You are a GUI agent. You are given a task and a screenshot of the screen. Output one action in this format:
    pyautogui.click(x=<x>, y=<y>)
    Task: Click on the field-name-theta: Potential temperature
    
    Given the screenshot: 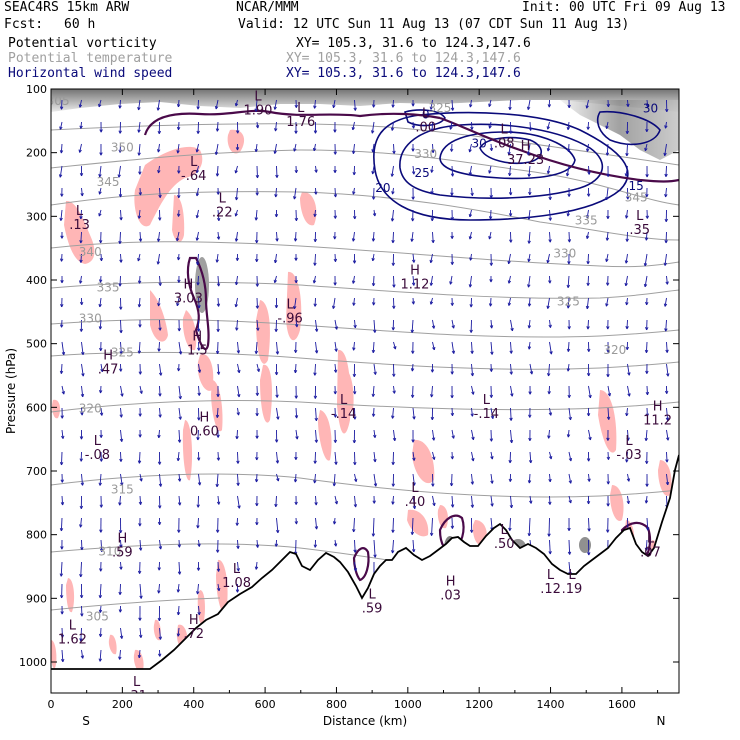 What is the action you would take?
    pyautogui.click(x=90, y=58)
    